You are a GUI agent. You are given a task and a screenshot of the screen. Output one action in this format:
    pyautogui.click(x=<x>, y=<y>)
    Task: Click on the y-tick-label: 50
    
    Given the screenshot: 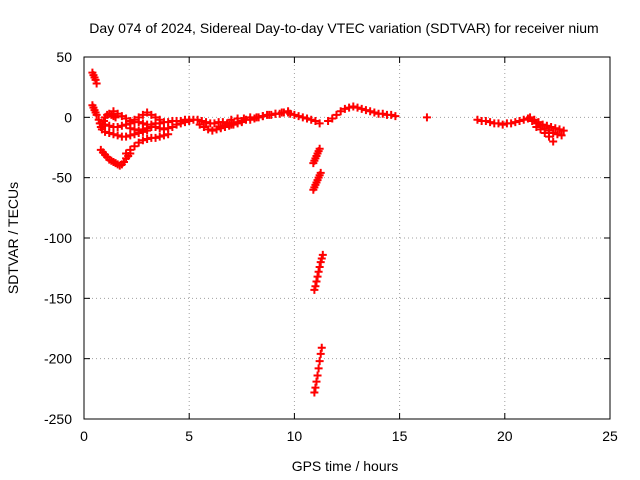 What is the action you would take?
    pyautogui.click(x=64, y=57)
    